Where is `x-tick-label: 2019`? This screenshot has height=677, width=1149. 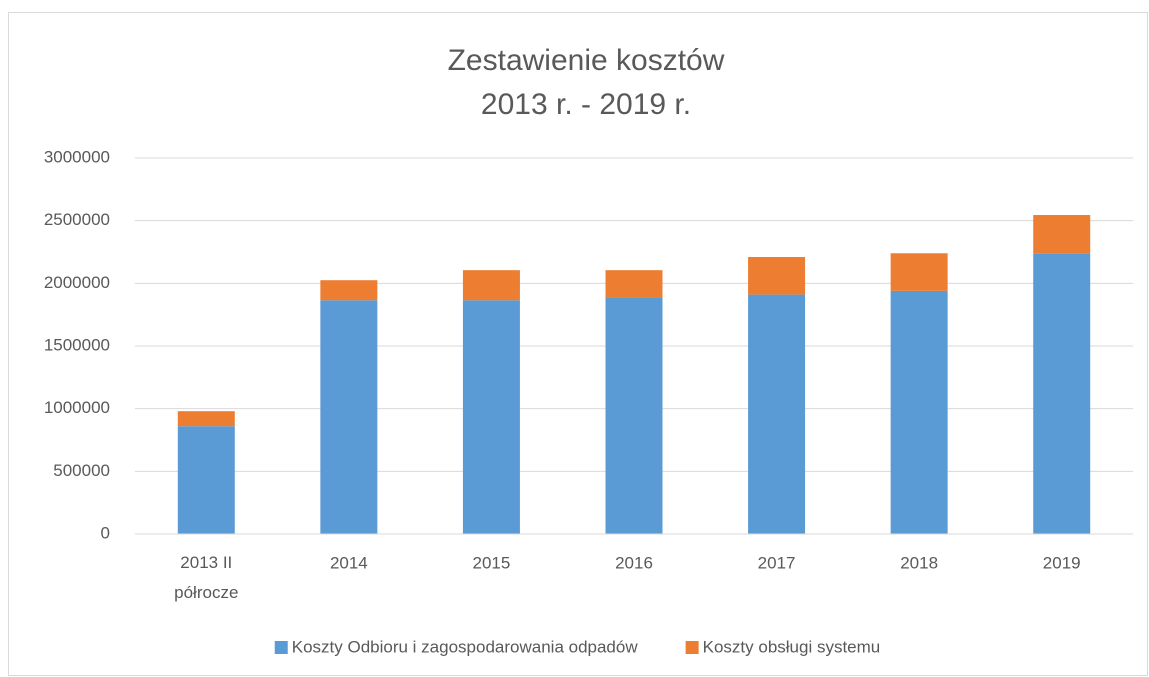 x-tick-label: 2019 is located at coordinates (1062, 562).